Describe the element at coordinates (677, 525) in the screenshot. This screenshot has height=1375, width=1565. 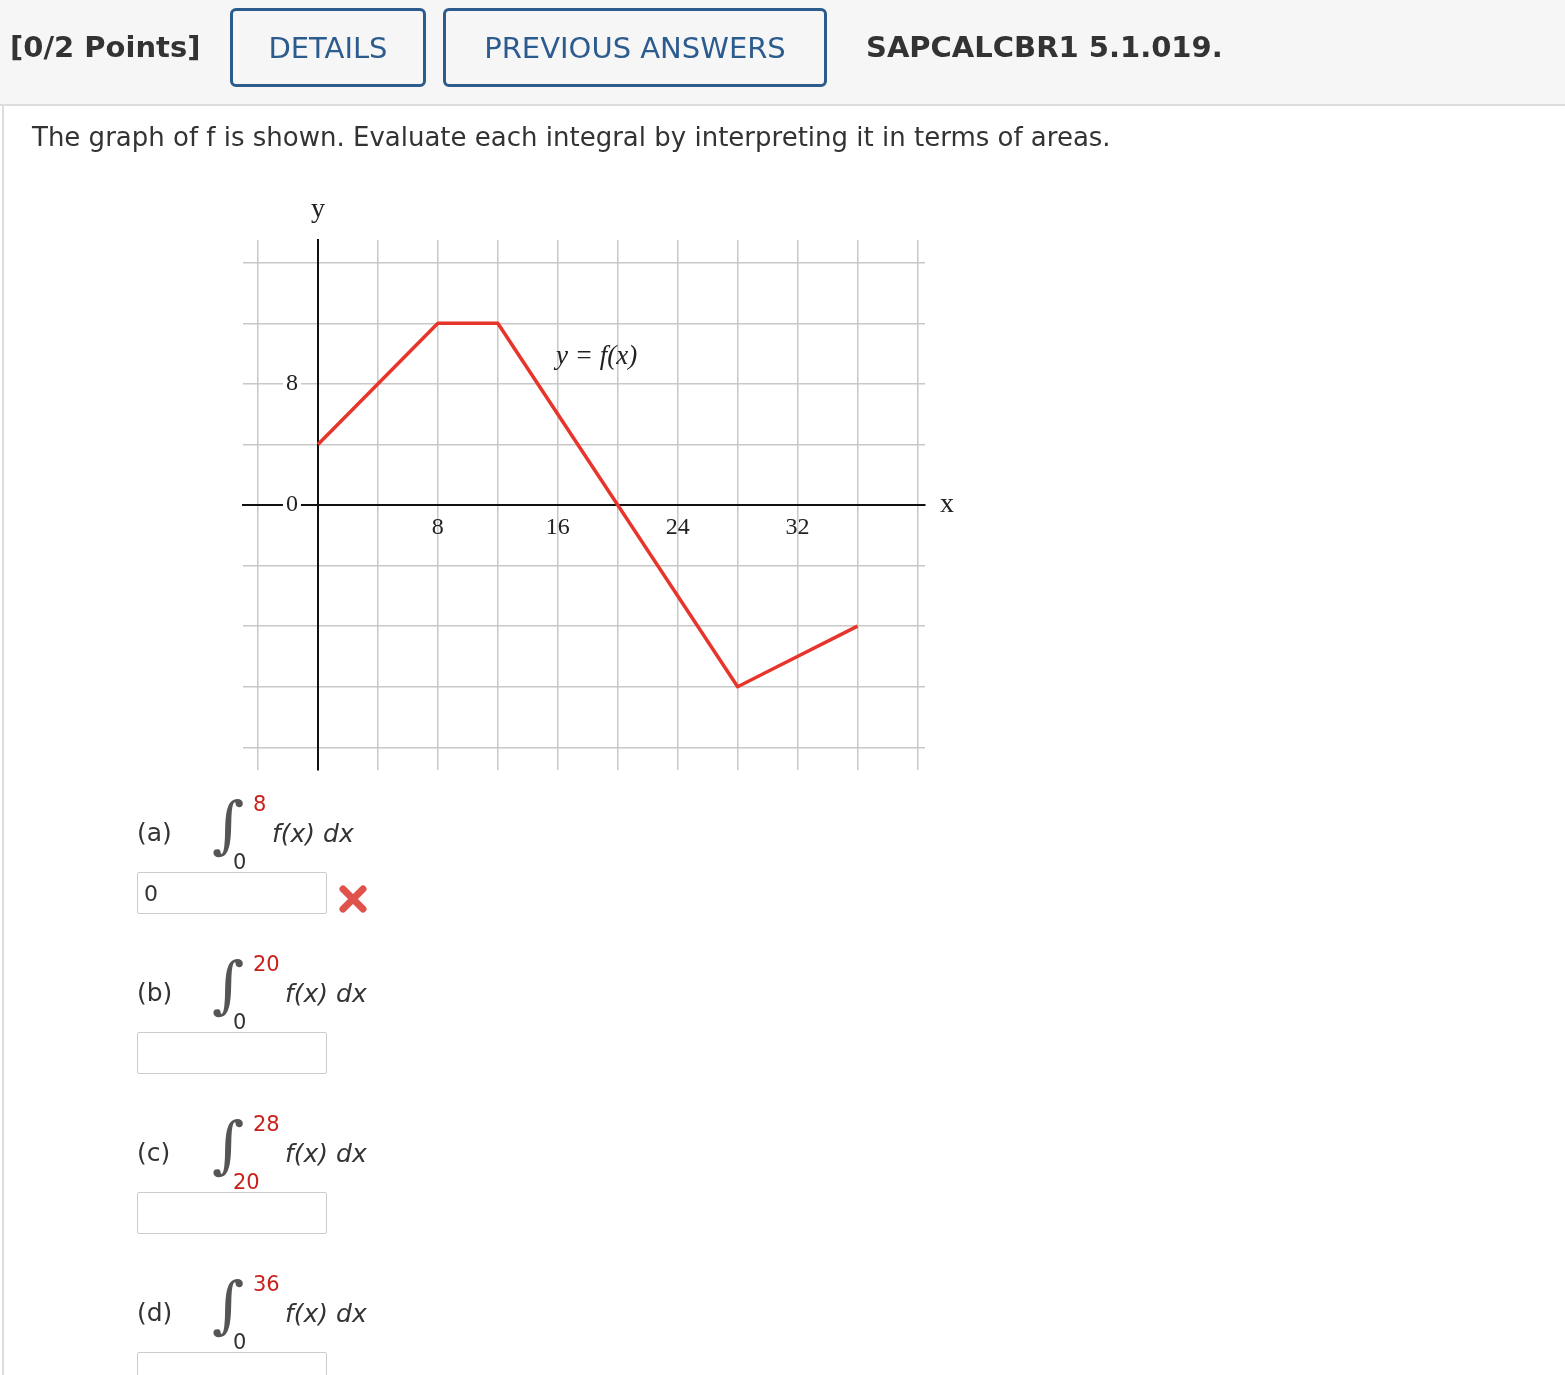
I see `x-tick-label: 24` at that location.